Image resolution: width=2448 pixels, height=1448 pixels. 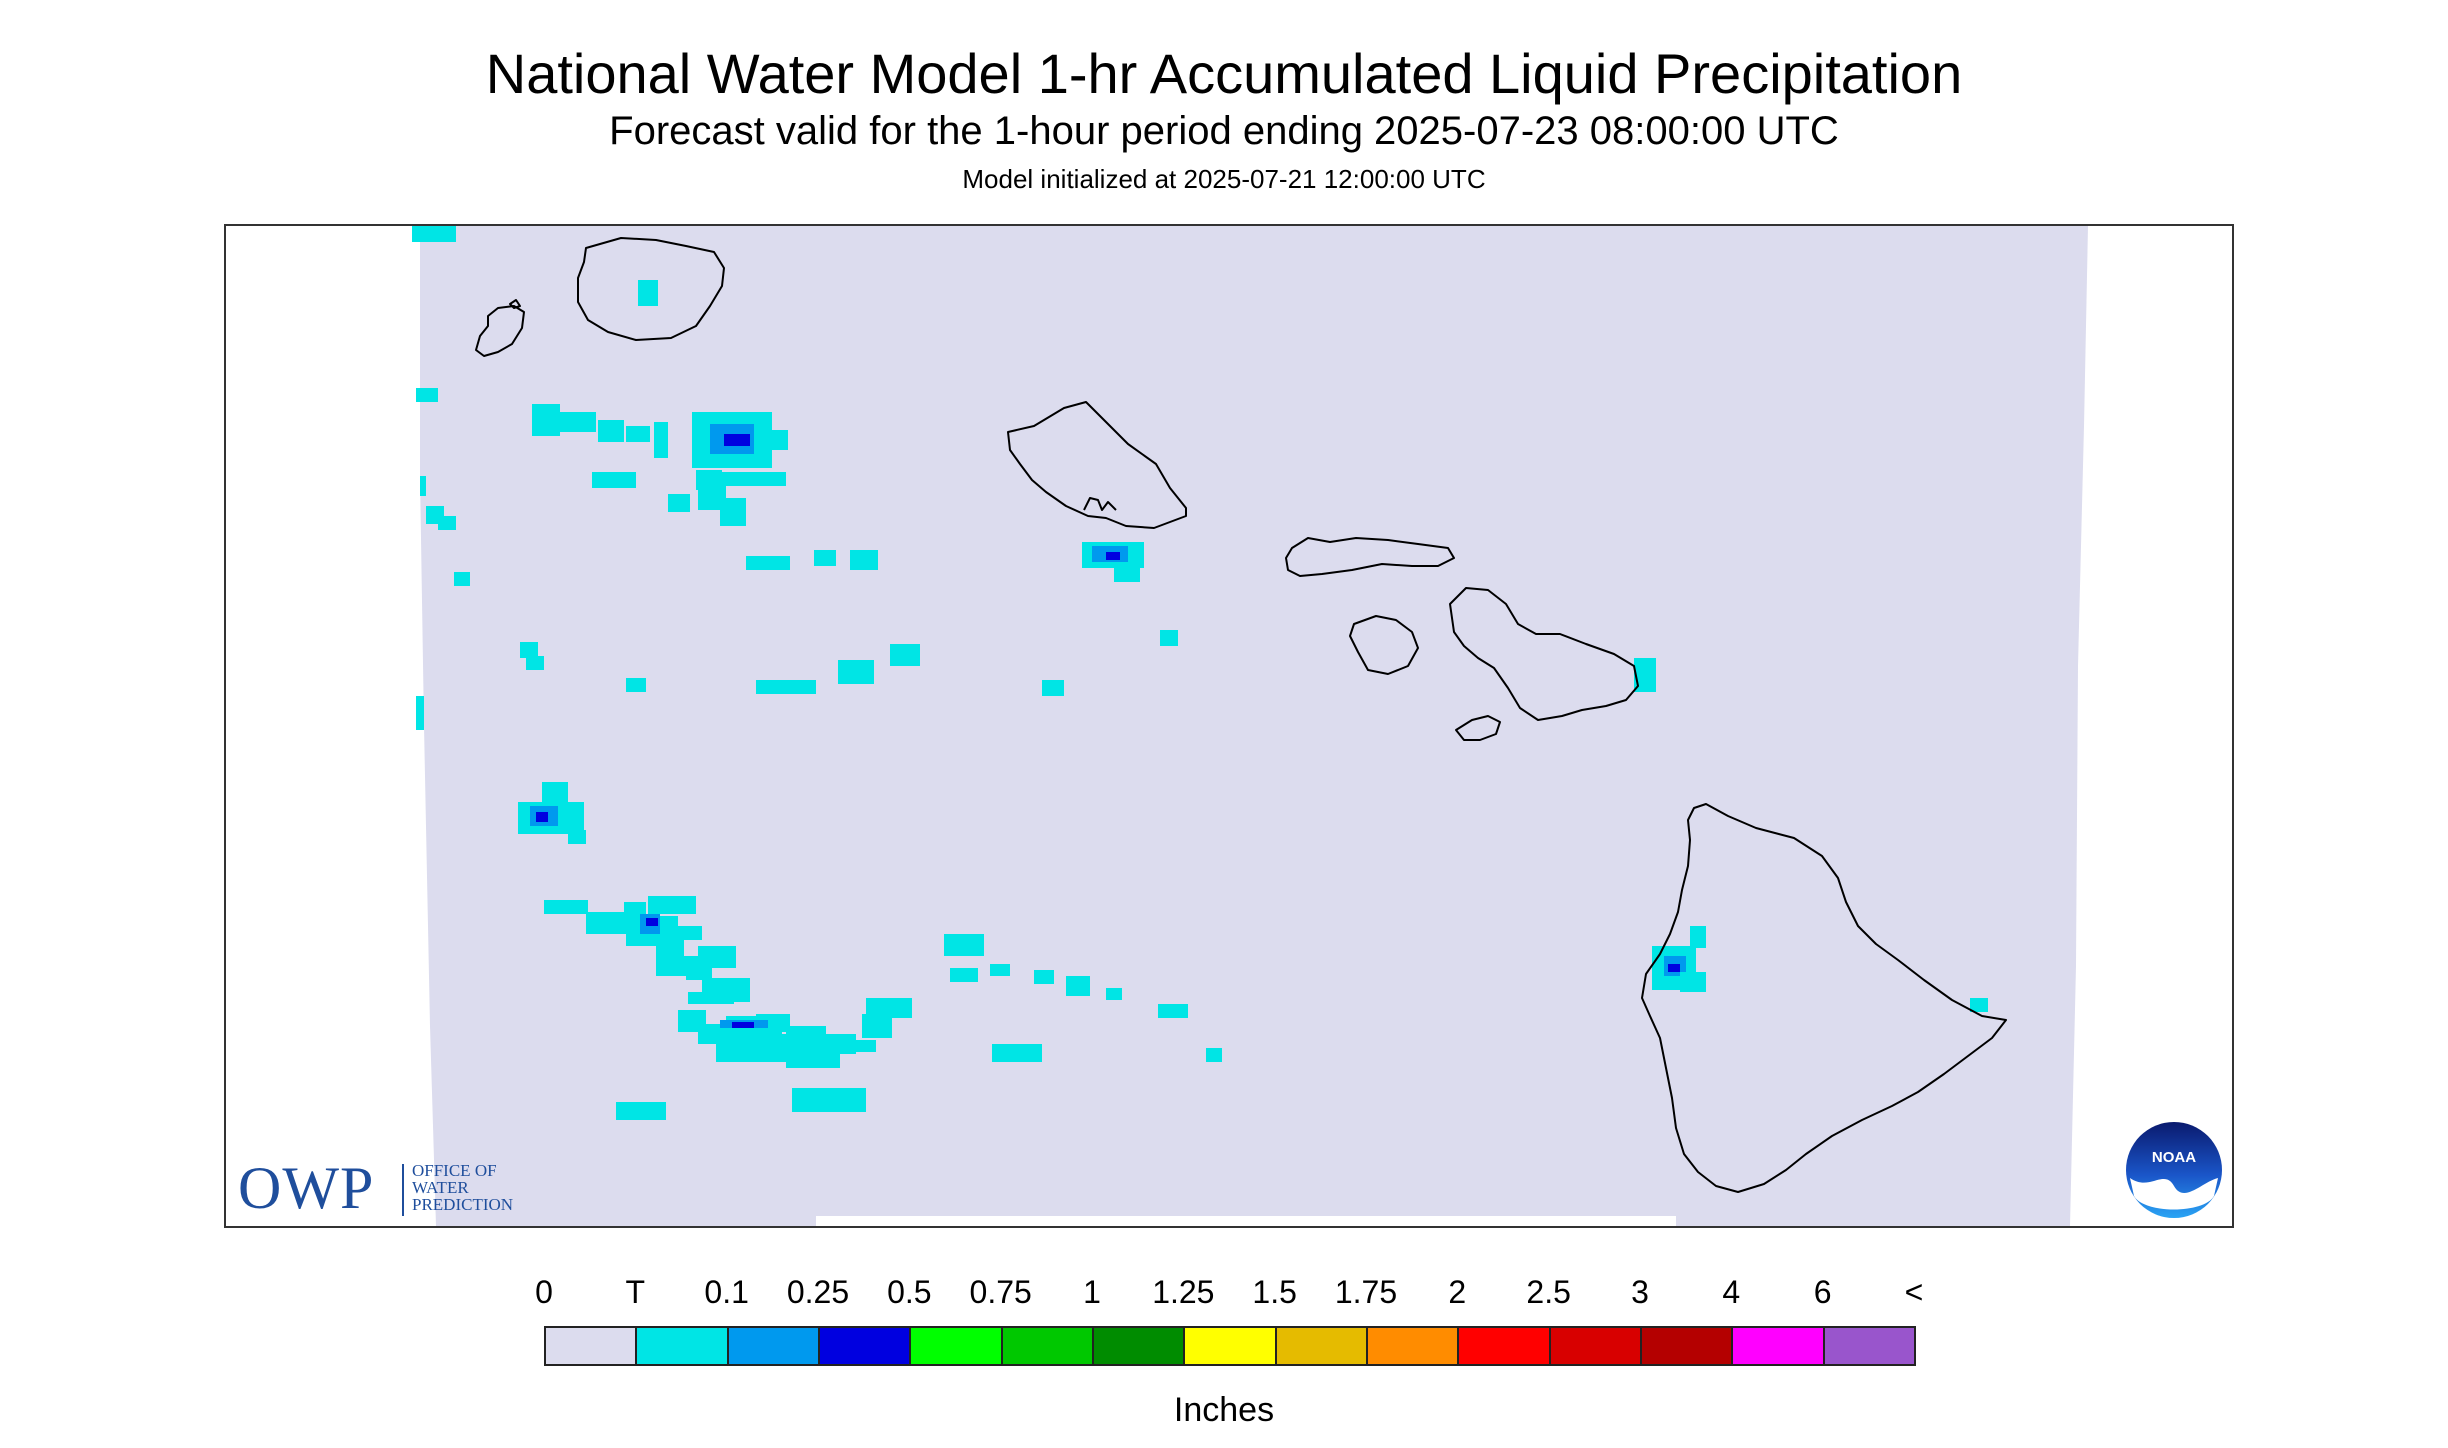 I want to click on island-kahoolawe, so click(x=1478, y=728).